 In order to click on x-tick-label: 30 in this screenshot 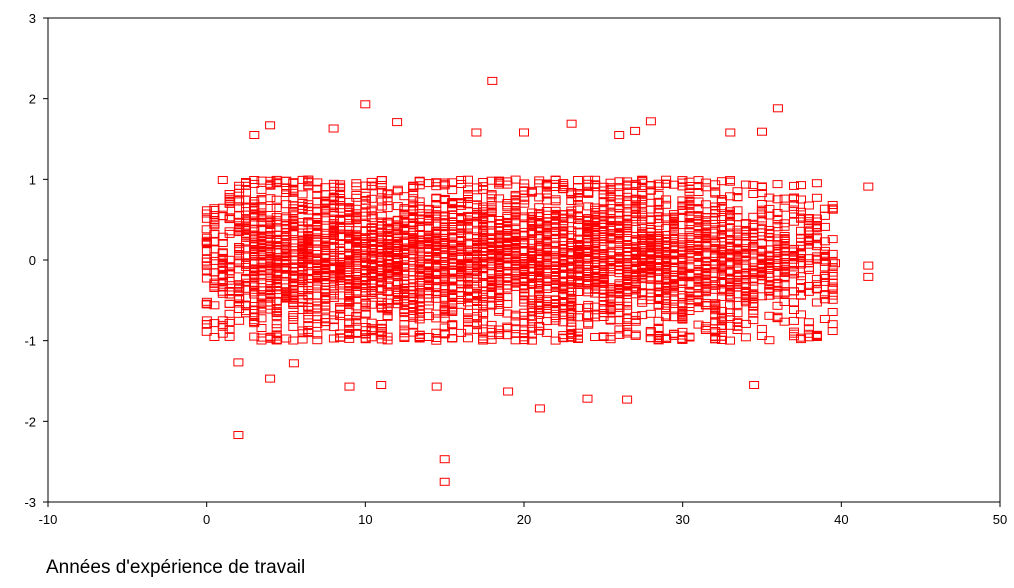, I will do `click(682, 519)`.